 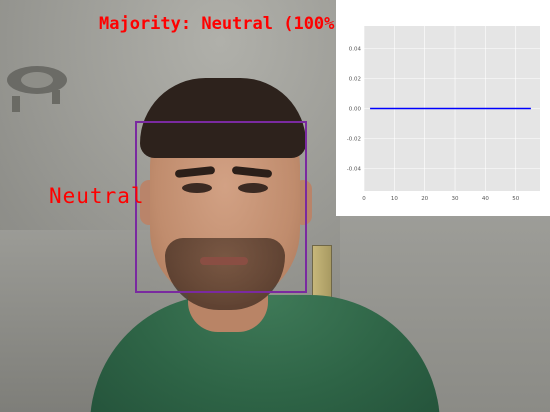 I want to click on x-tick-label: 30, so click(x=455, y=199).